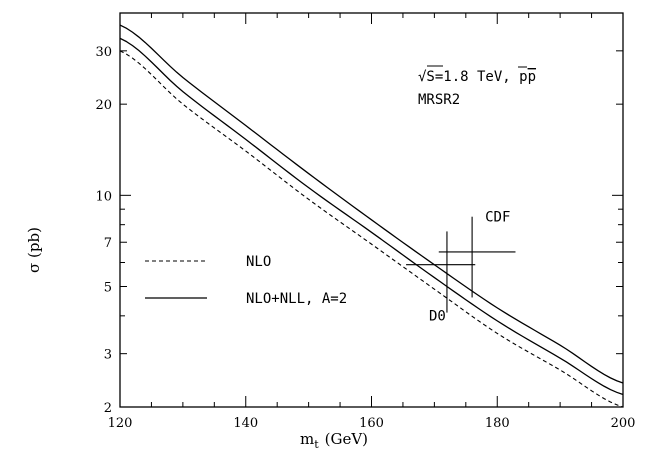 The width and height of the screenshot is (649, 452). What do you see at coordinates (346, 439) in the screenshot?
I see `x-axis-title-unit: (GeV)` at bounding box center [346, 439].